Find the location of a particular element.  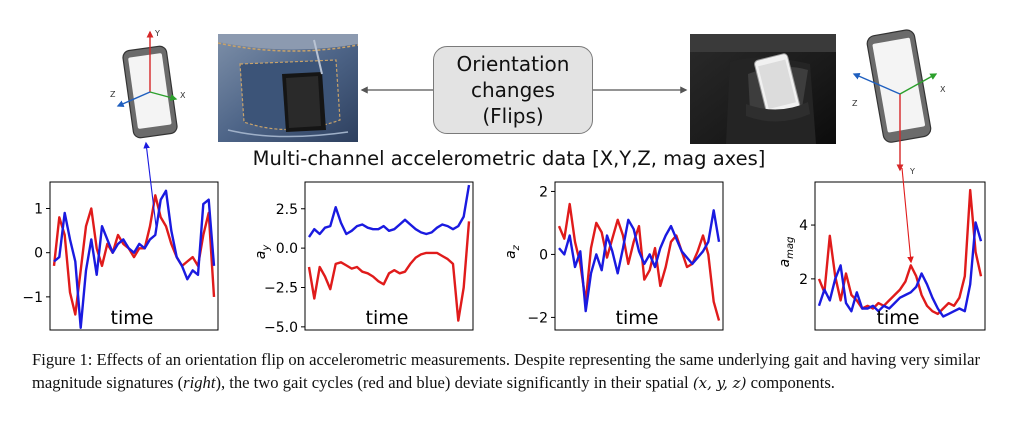

chart-3-ylabel: az is located at coordinates (512, 251).